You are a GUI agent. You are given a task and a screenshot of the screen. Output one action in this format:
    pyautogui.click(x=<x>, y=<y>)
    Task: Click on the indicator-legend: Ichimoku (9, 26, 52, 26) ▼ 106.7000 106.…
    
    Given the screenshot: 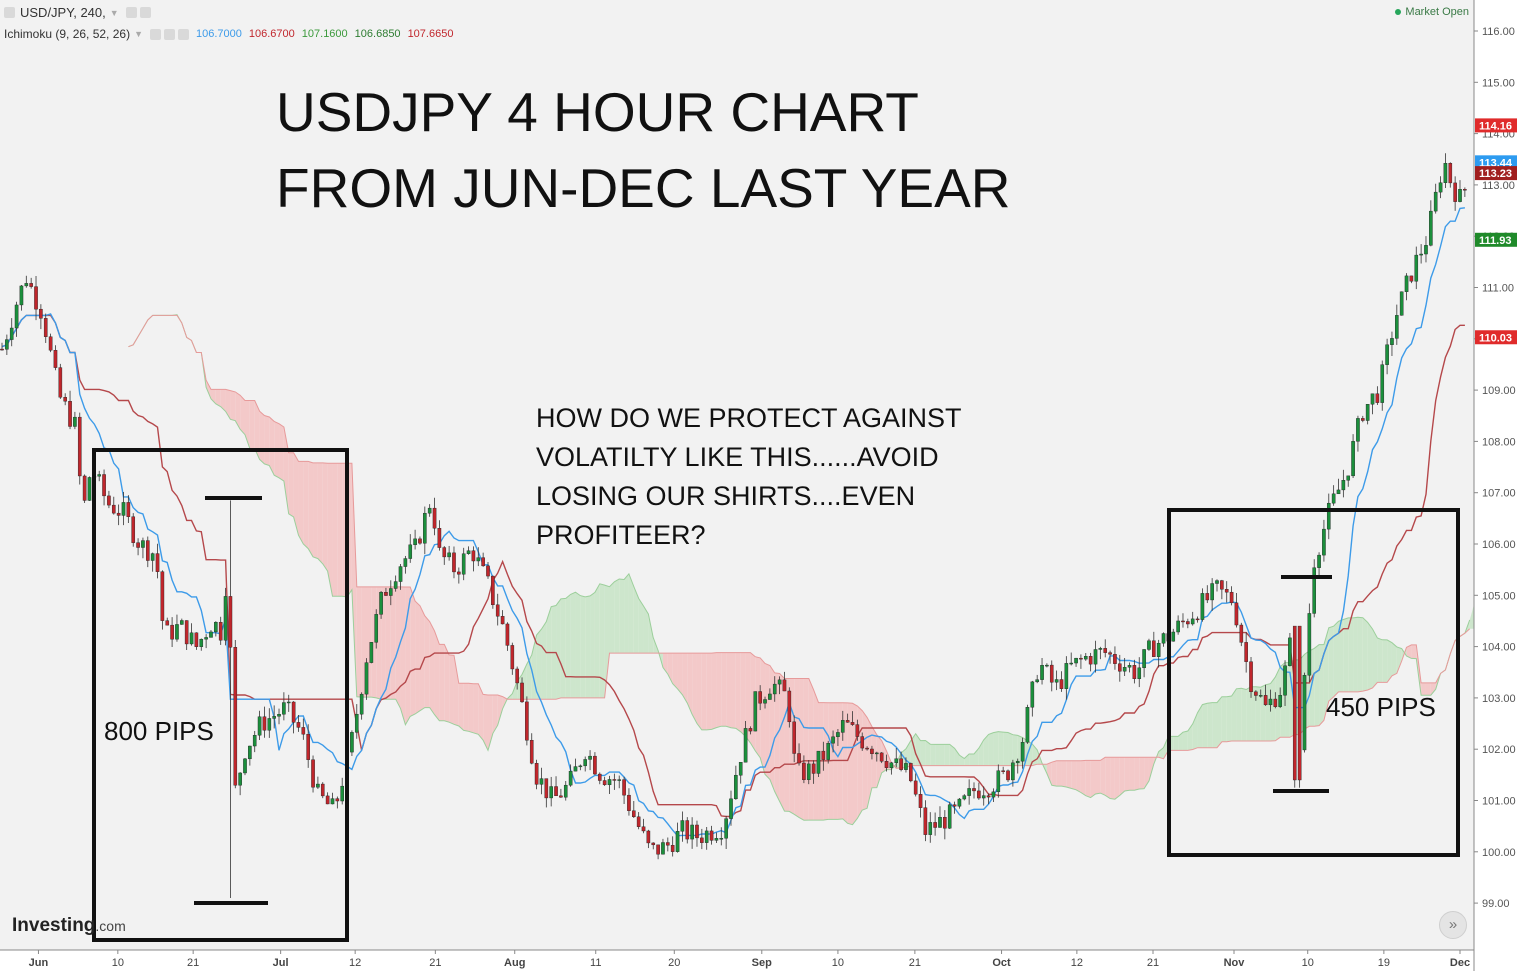 What is the action you would take?
    pyautogui.click(x=228, y=34)
    